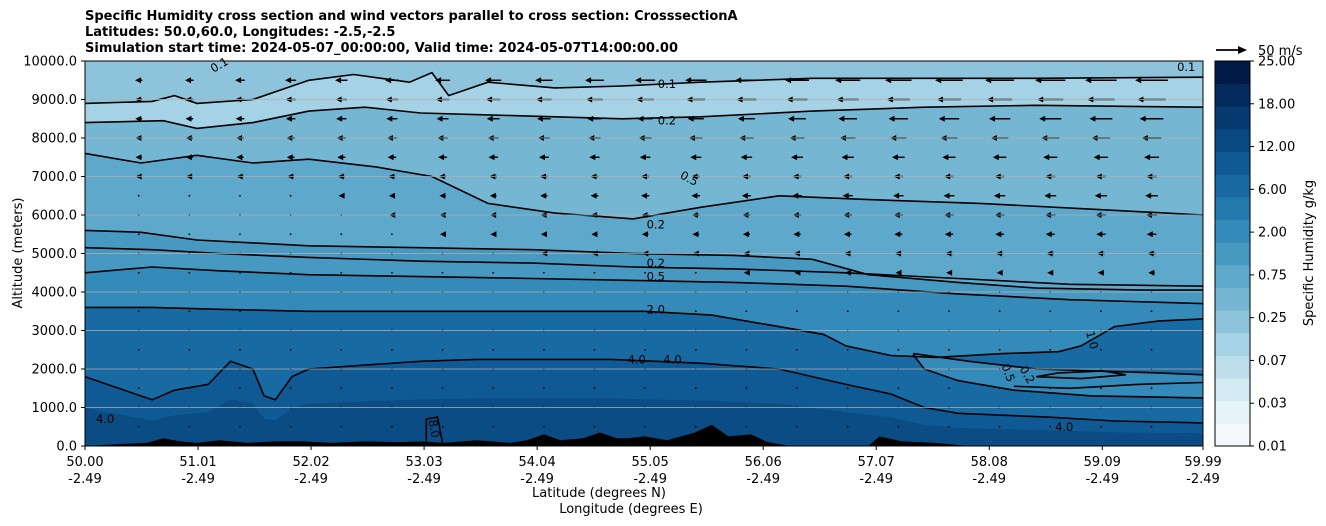  I want to click on x-tick-label-lat: 56.06, so click(763, 462).